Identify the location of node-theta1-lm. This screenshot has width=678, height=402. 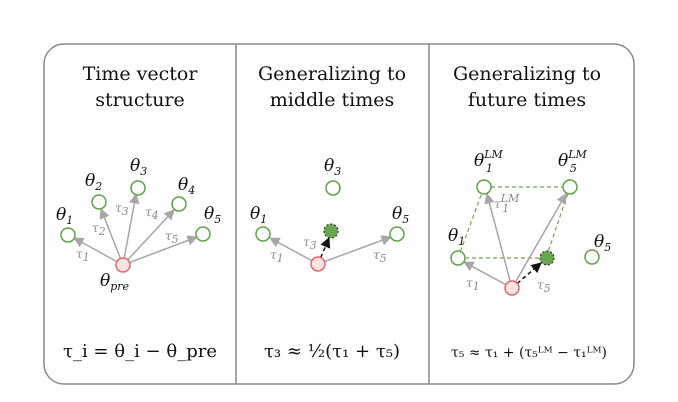
(484, 187).